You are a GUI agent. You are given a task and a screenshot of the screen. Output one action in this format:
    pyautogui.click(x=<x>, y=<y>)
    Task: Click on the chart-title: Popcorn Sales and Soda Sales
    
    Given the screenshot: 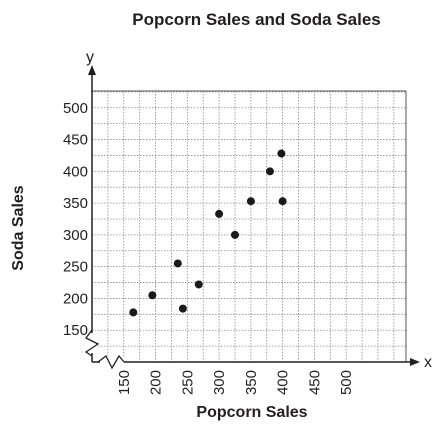 What is the action you would take?
    pyautogui.click(x=256, y=19)
    